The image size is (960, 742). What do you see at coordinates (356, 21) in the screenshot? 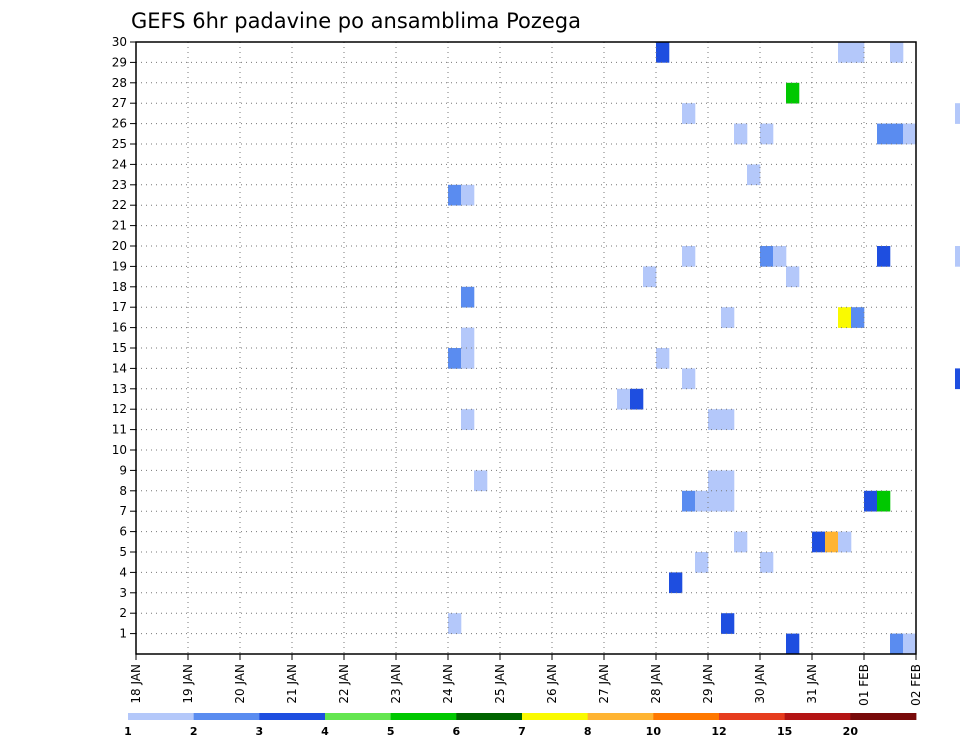
I see `chart-title: GEFS 6hr padavine po ansamblima Pozega` at bounding box center [356, 21].